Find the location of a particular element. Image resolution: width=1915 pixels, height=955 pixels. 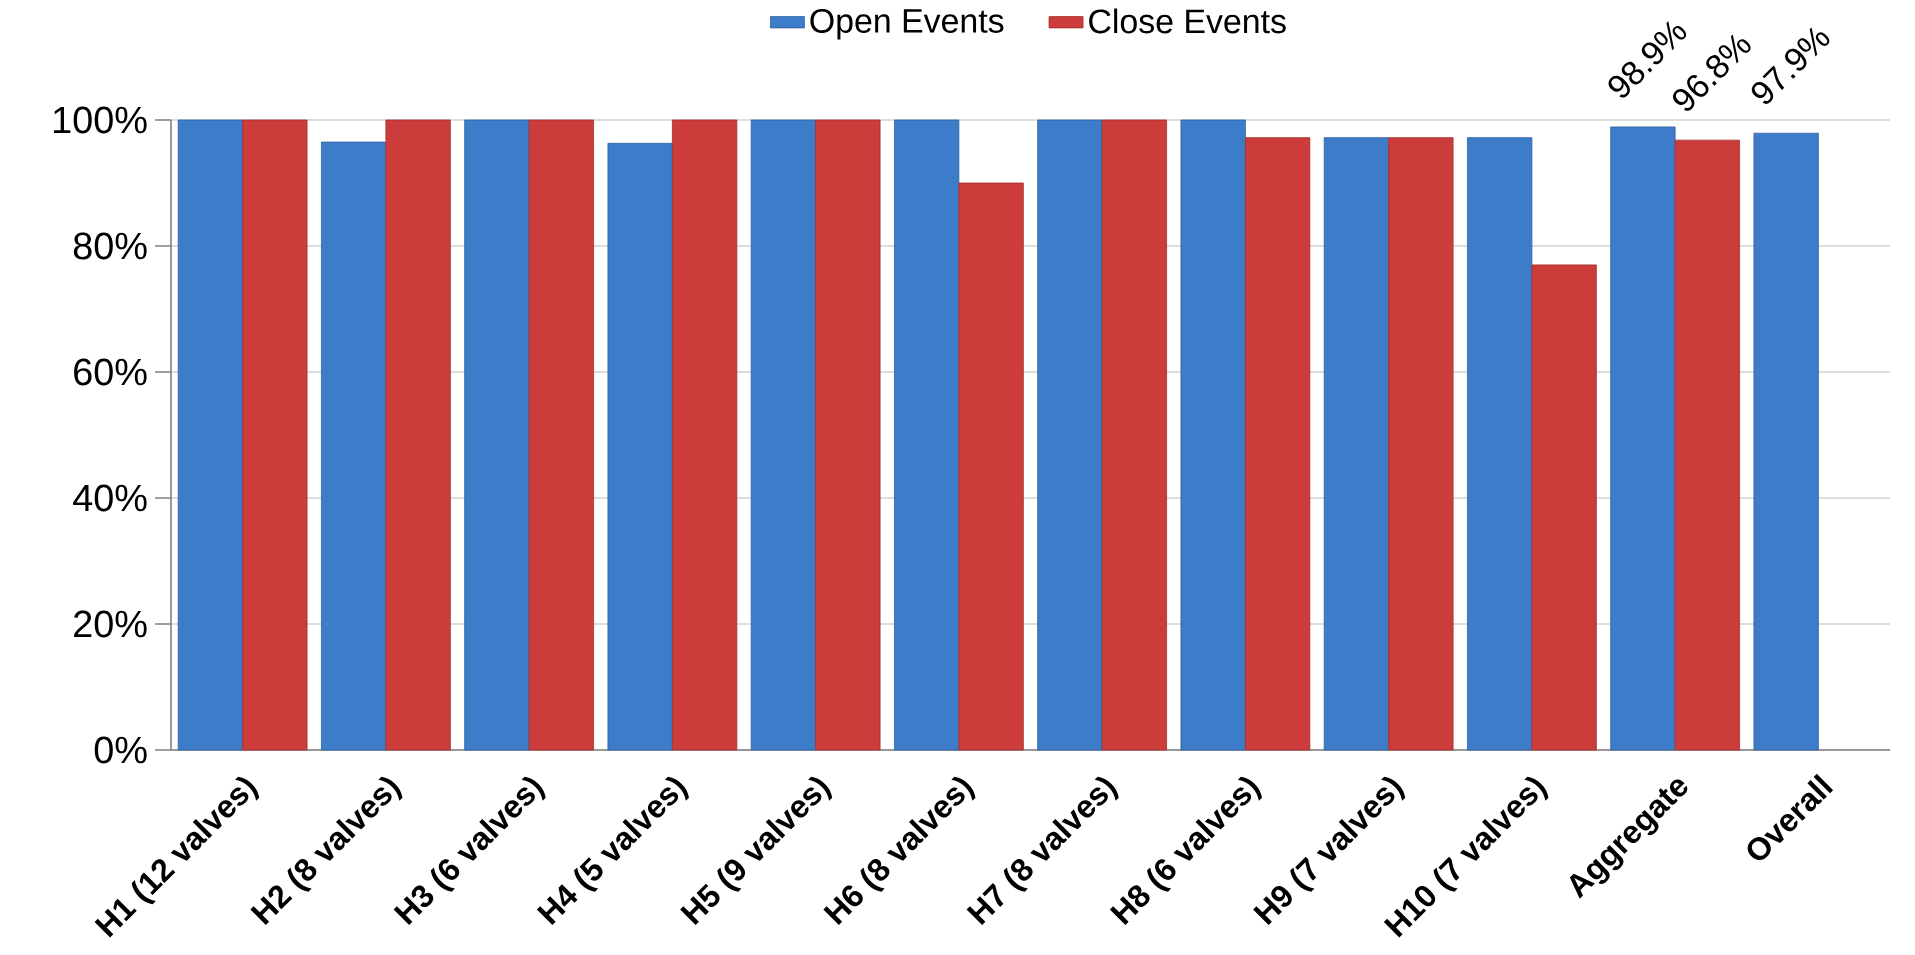

y-tick-label: 0% is located at coordinates (120, 750).